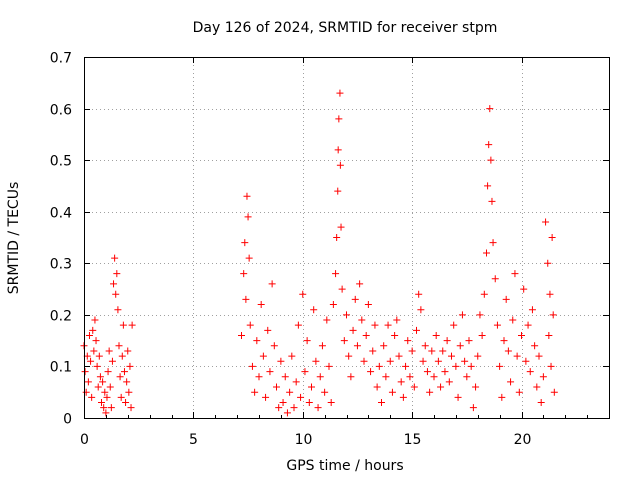  Describe the element at coordinates (61, 265) in the screenshot. I see `y-tick-label: 0.3` at that location.